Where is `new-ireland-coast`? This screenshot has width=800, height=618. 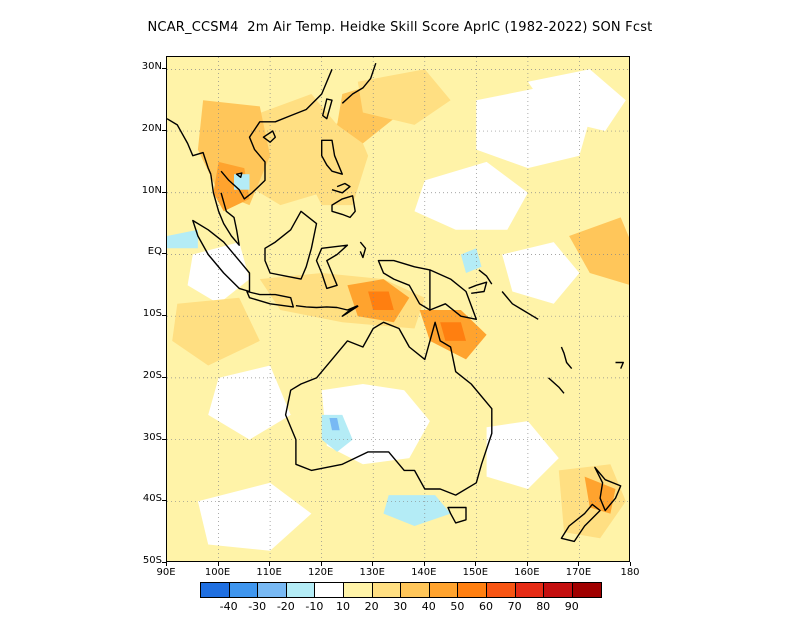 new-ireland-coast is located at coordinates (485, 277).